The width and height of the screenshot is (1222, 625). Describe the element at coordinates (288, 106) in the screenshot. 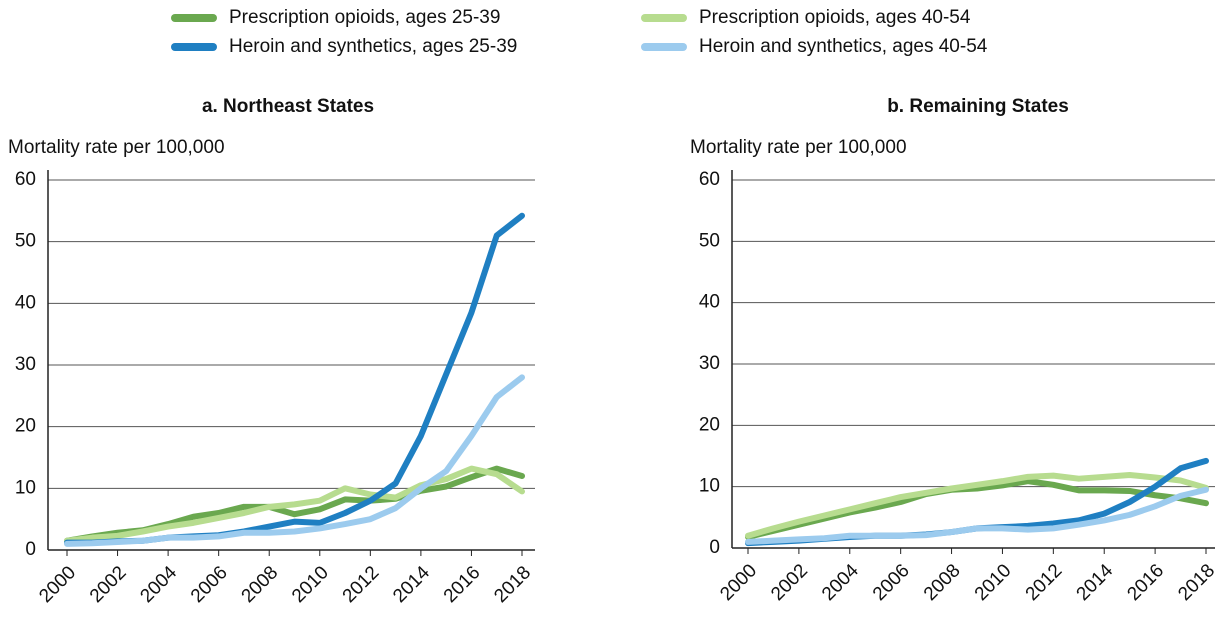

I see `chart-title: a. Northeast States` at that location.